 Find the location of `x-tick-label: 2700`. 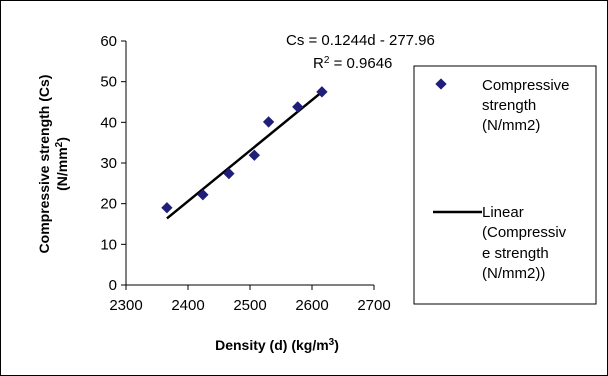

x-tick-label: 2700 is located at coordinates (373, 305).